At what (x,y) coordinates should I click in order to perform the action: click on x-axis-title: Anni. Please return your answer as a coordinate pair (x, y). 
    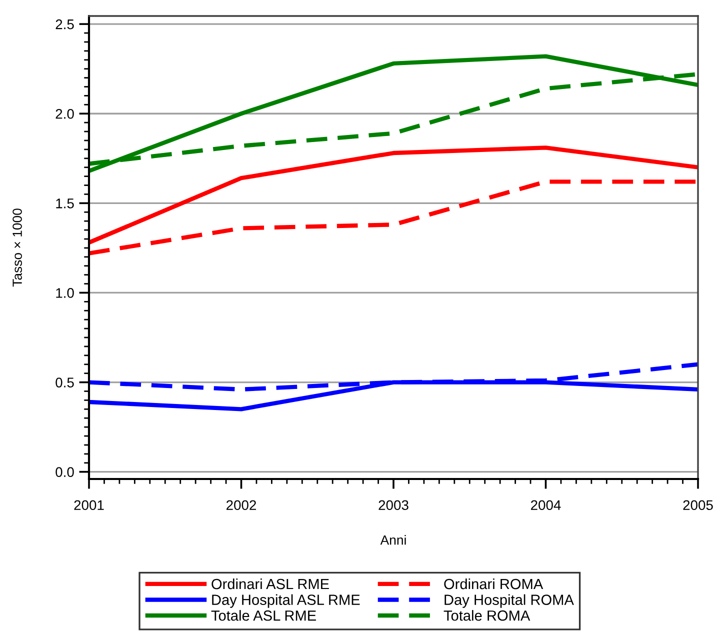
    Looking at the image, I should click on (393, 540).